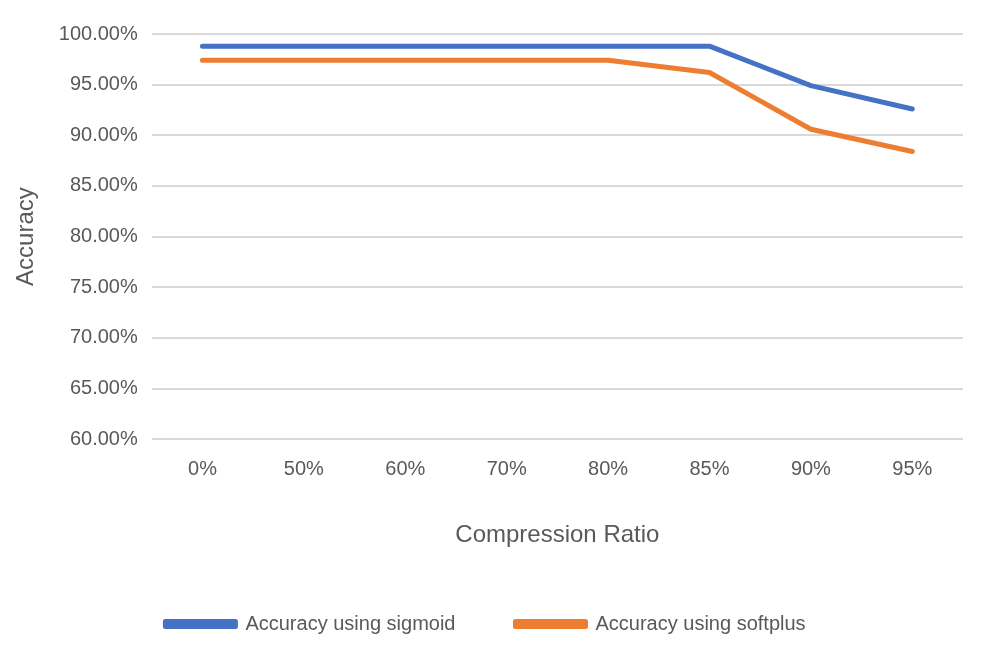  What do you see at coordinates (103, 437) in the screenshot?
I see `y-tick-label: 60.00%` at bounding box center [103, 437].